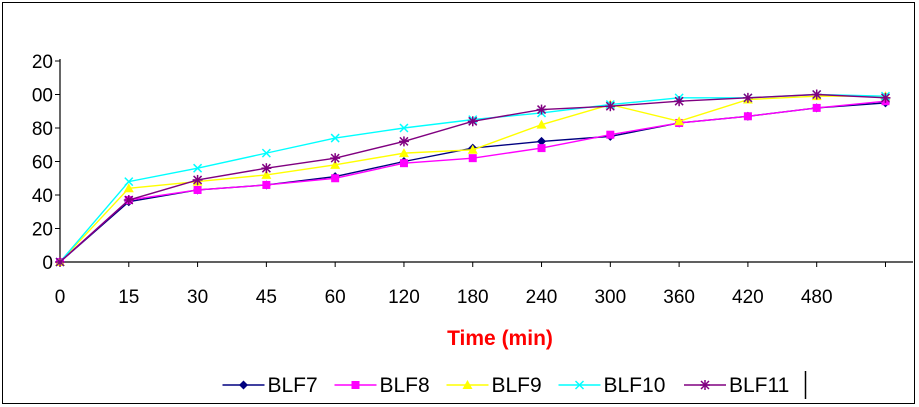 The height and width of the screenshot is (407, 919). I want to click on y-tick-label: 80, so click(42, 129).